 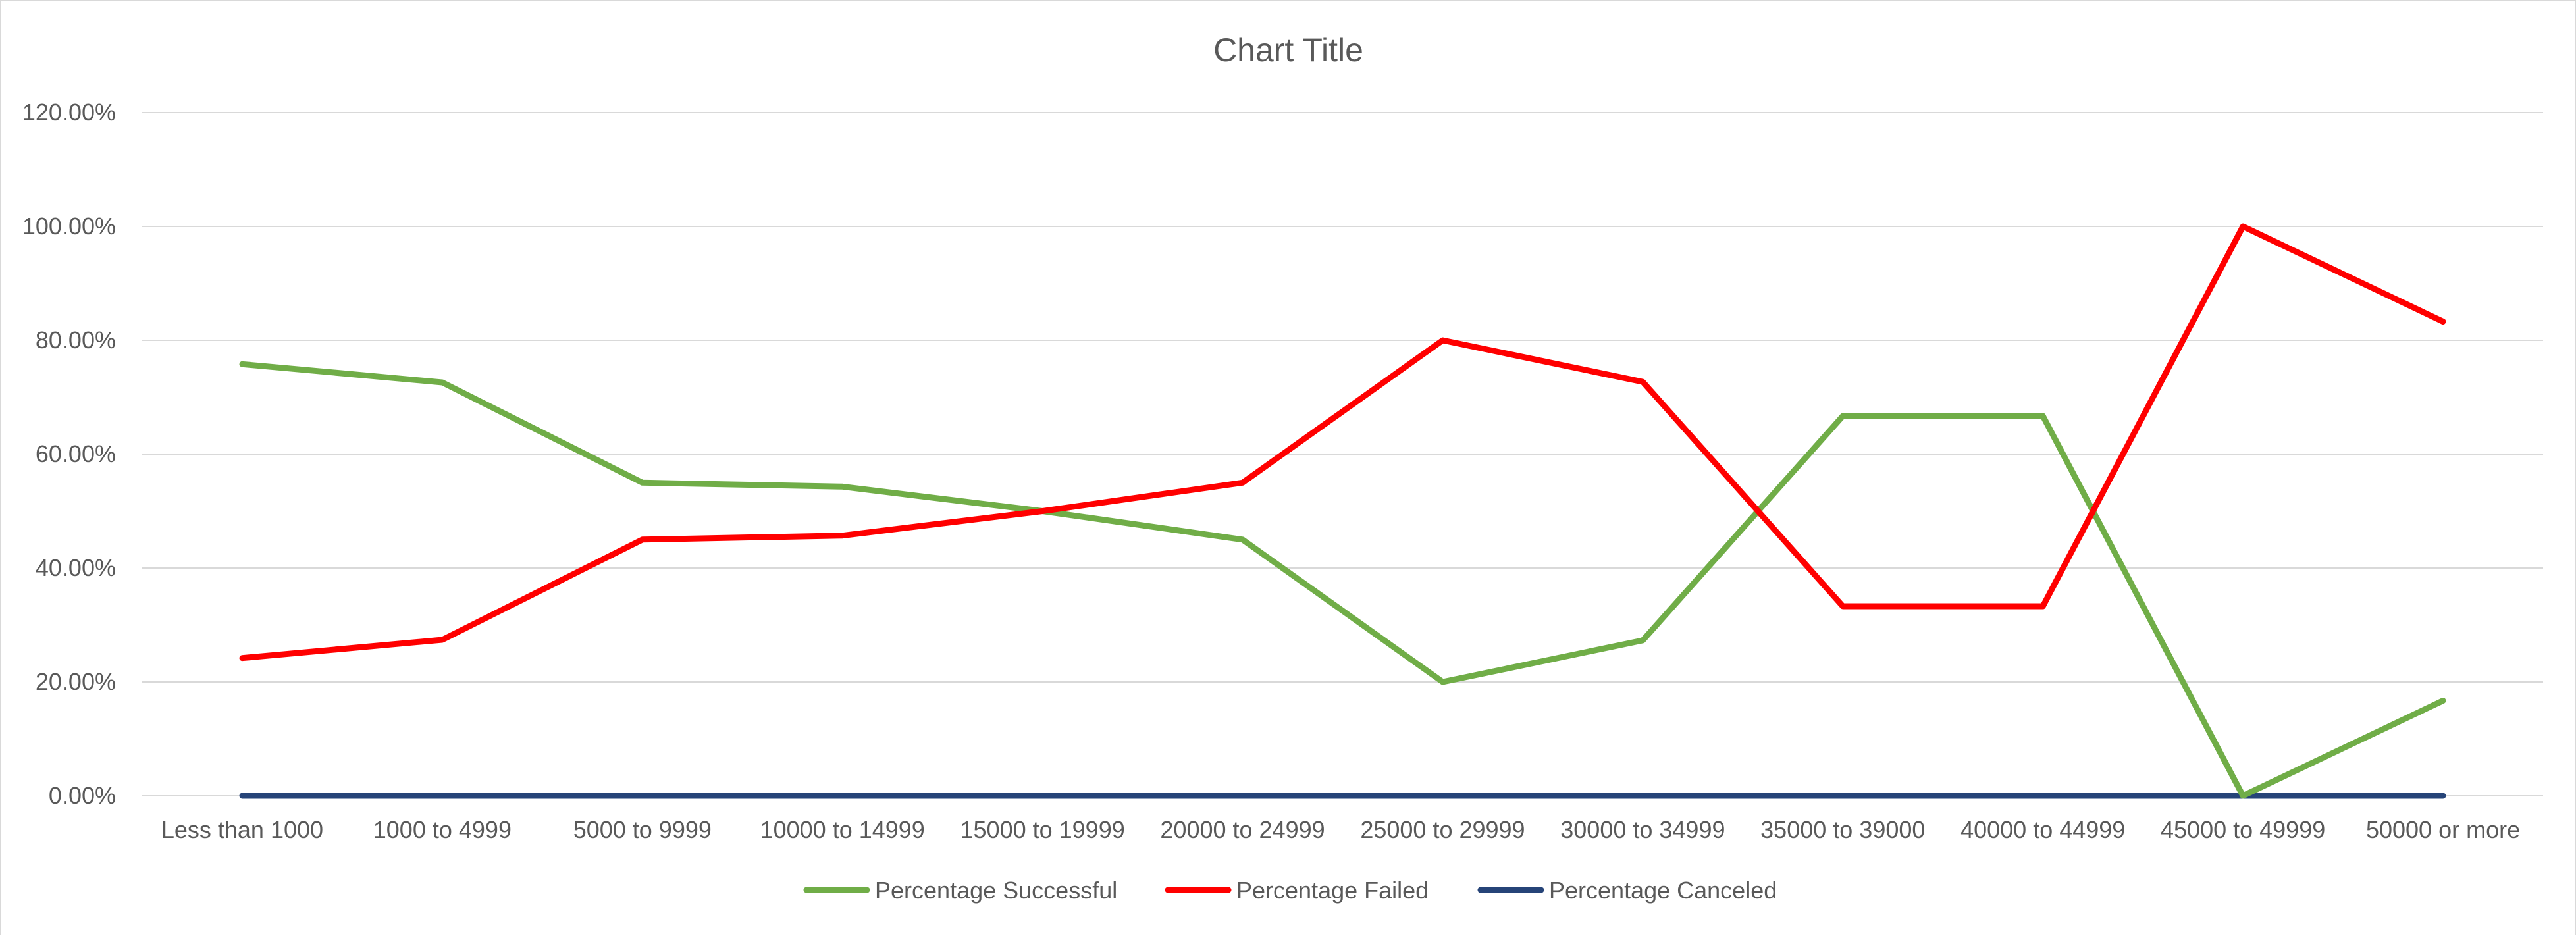 I want to click on chart-title: Chart Title, so click(x=1288, y=50).